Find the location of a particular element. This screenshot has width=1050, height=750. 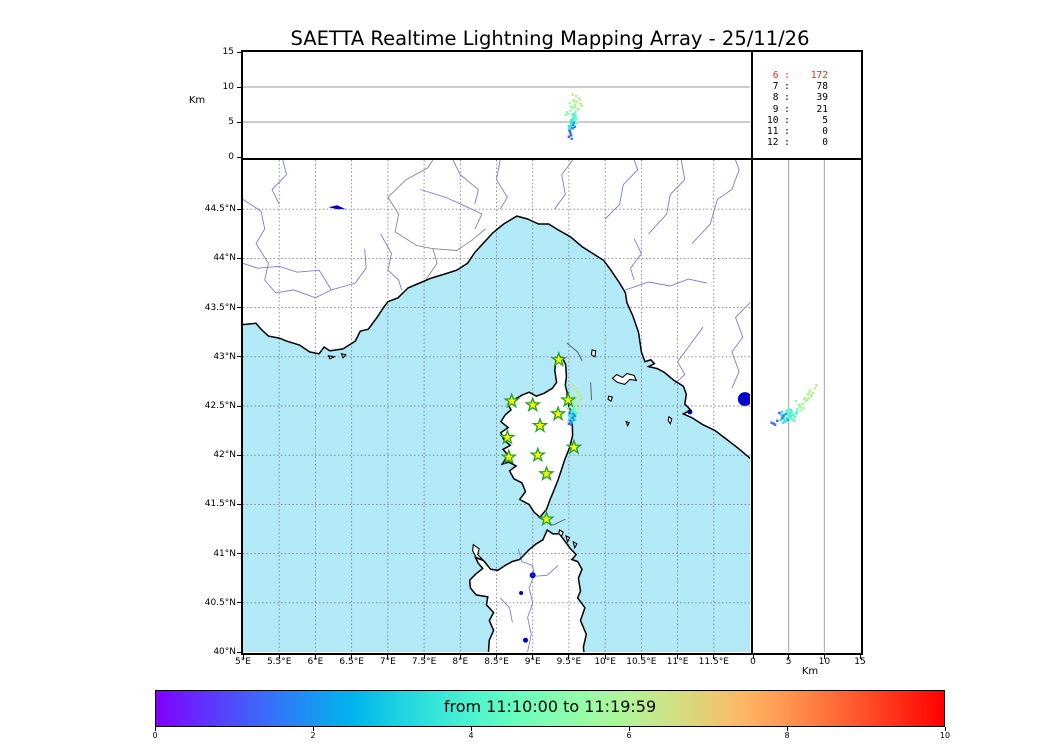

longitude-tick-label: 9°E is located at coordinates (532, 662).